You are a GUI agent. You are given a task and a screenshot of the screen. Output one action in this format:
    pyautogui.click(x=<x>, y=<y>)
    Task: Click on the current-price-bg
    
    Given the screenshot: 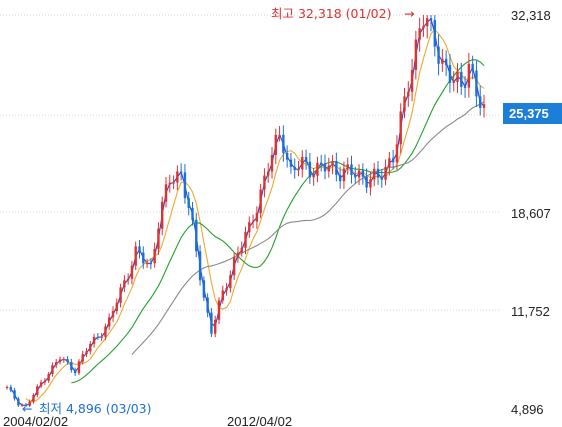 What is the action you would take?
    pyautogui.click(x=532, y=113)
    